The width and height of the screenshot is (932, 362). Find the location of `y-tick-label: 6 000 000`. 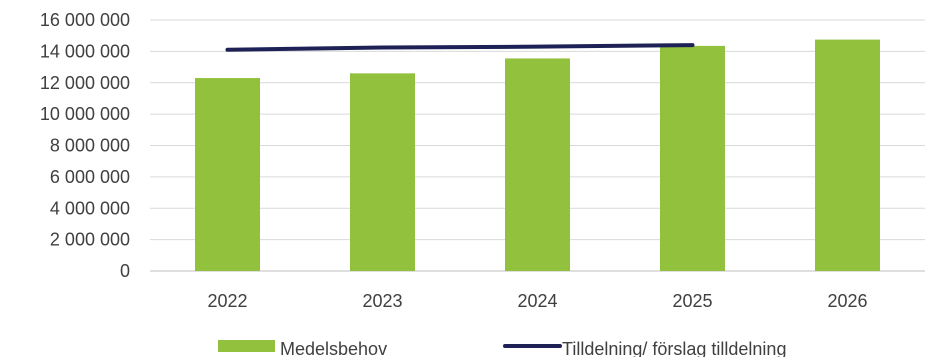

y-tick-label: 6 000 000 is located at coordinates (90, 177).